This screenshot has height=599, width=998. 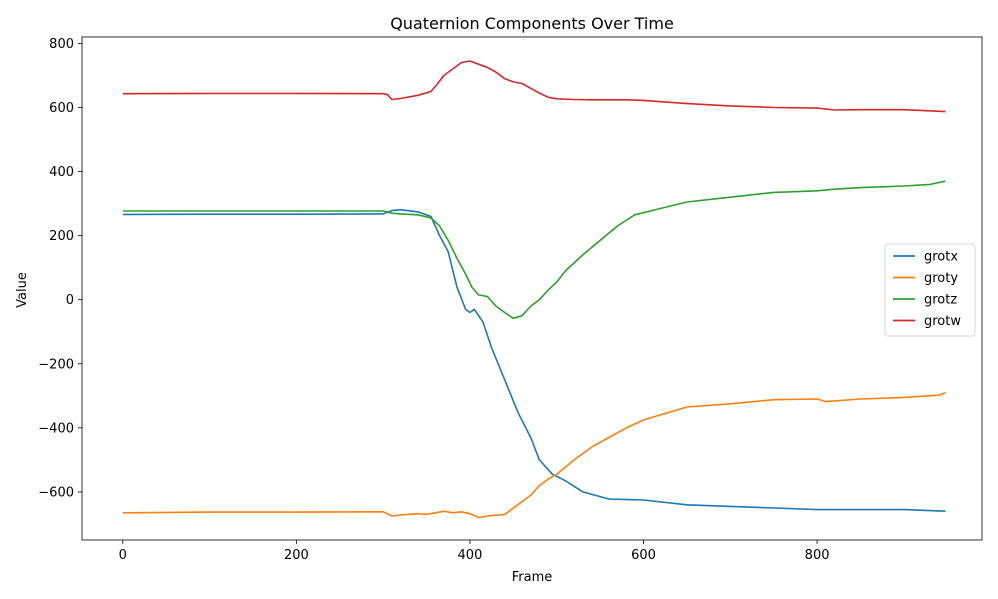 I want to click on legend-box, so click(x=930, y=290).